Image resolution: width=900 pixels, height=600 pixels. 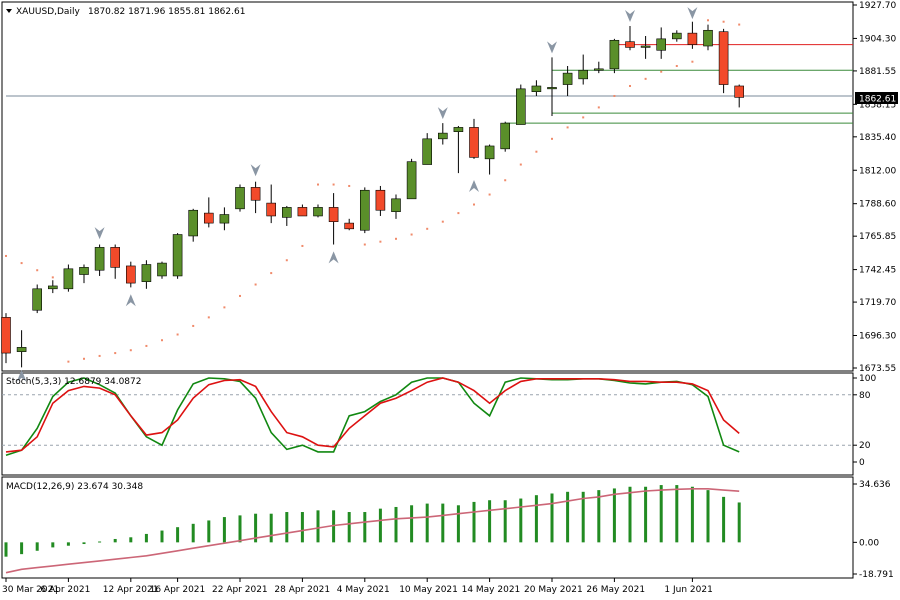 I want to click on price-tick-label: 1742.45, so click(x=877, y=271).